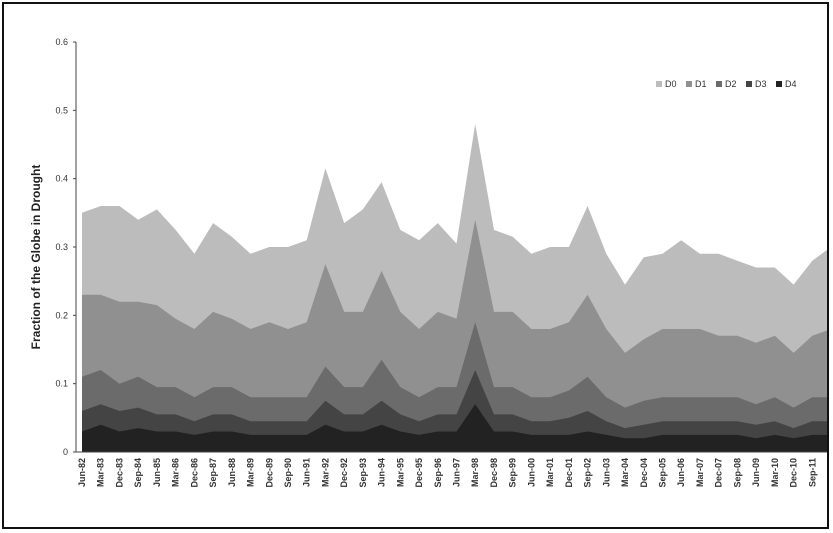 The height and width of the screenshot is (533, 833). Describe the element at coordinates (794, 473) in the screenshot. I see `x-tick-label: Dec-10` at that location.